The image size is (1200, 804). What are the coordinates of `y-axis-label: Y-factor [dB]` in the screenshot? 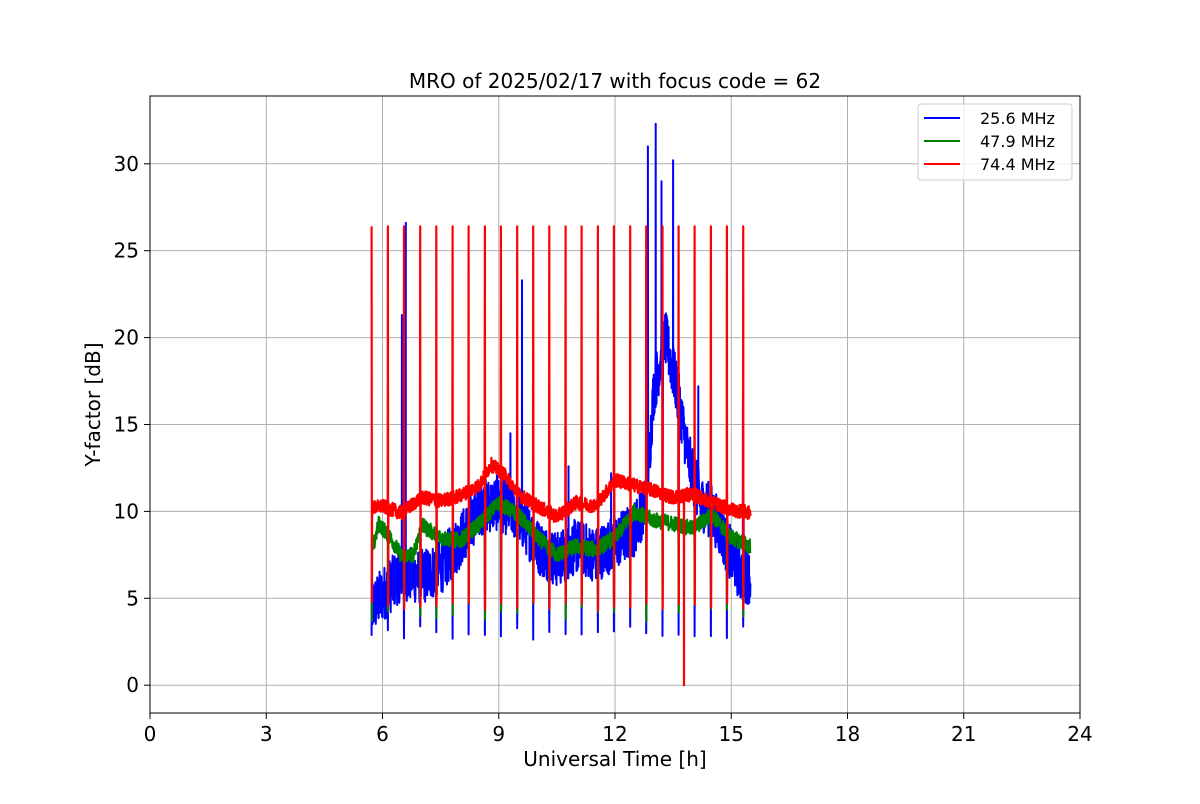 It's located at (93, 404).